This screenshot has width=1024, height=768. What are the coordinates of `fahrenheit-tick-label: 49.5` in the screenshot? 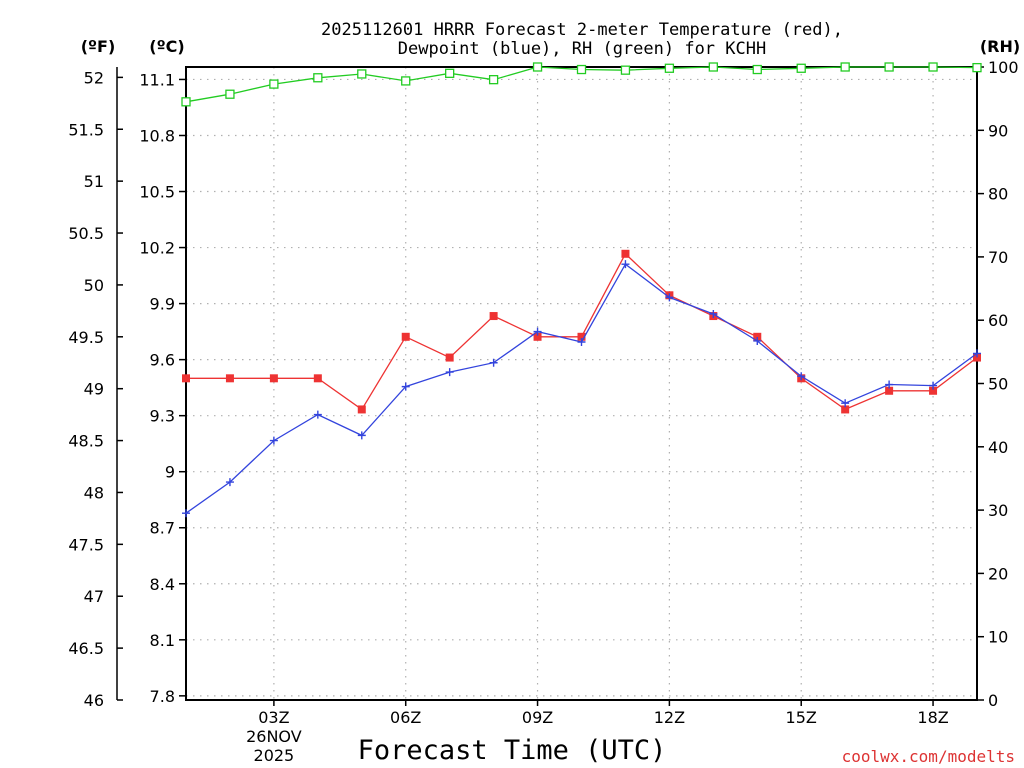 It's located at (86, 337).